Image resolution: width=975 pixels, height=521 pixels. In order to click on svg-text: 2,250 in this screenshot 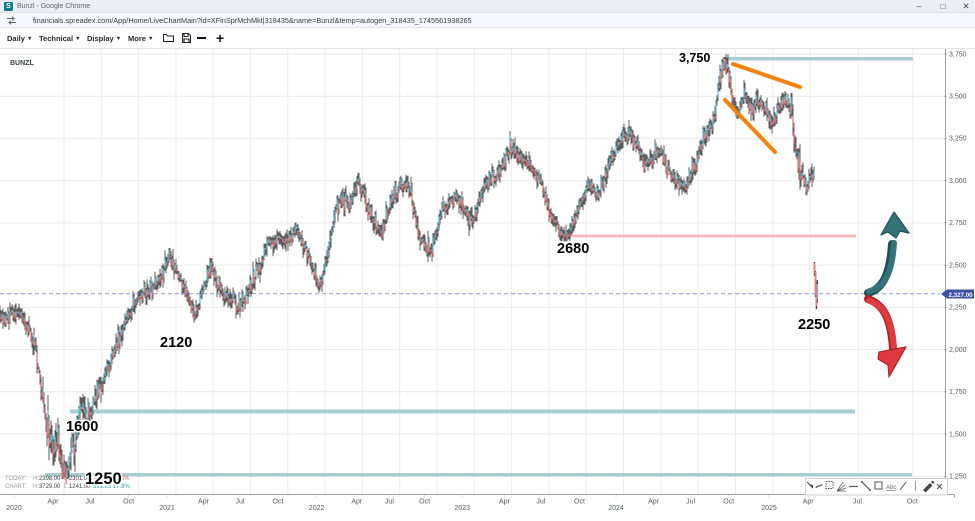, I will do `click(958, 308)`.